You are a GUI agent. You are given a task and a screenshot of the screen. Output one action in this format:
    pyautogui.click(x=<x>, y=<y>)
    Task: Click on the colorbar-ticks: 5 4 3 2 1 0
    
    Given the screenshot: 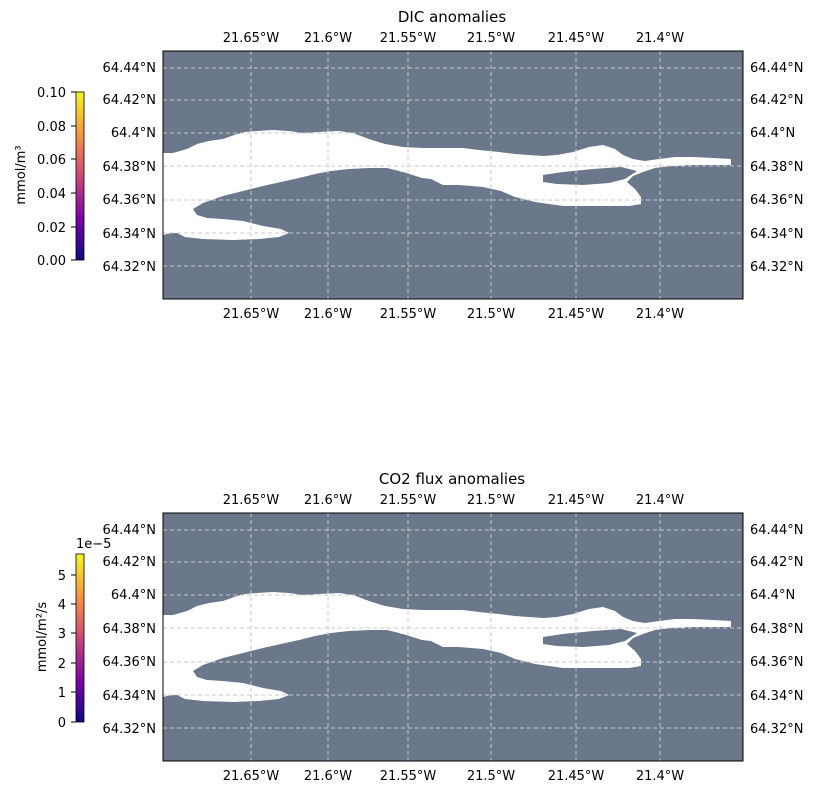 What is the action you would take?
    pyautogui.click(x=62, y=650)
    